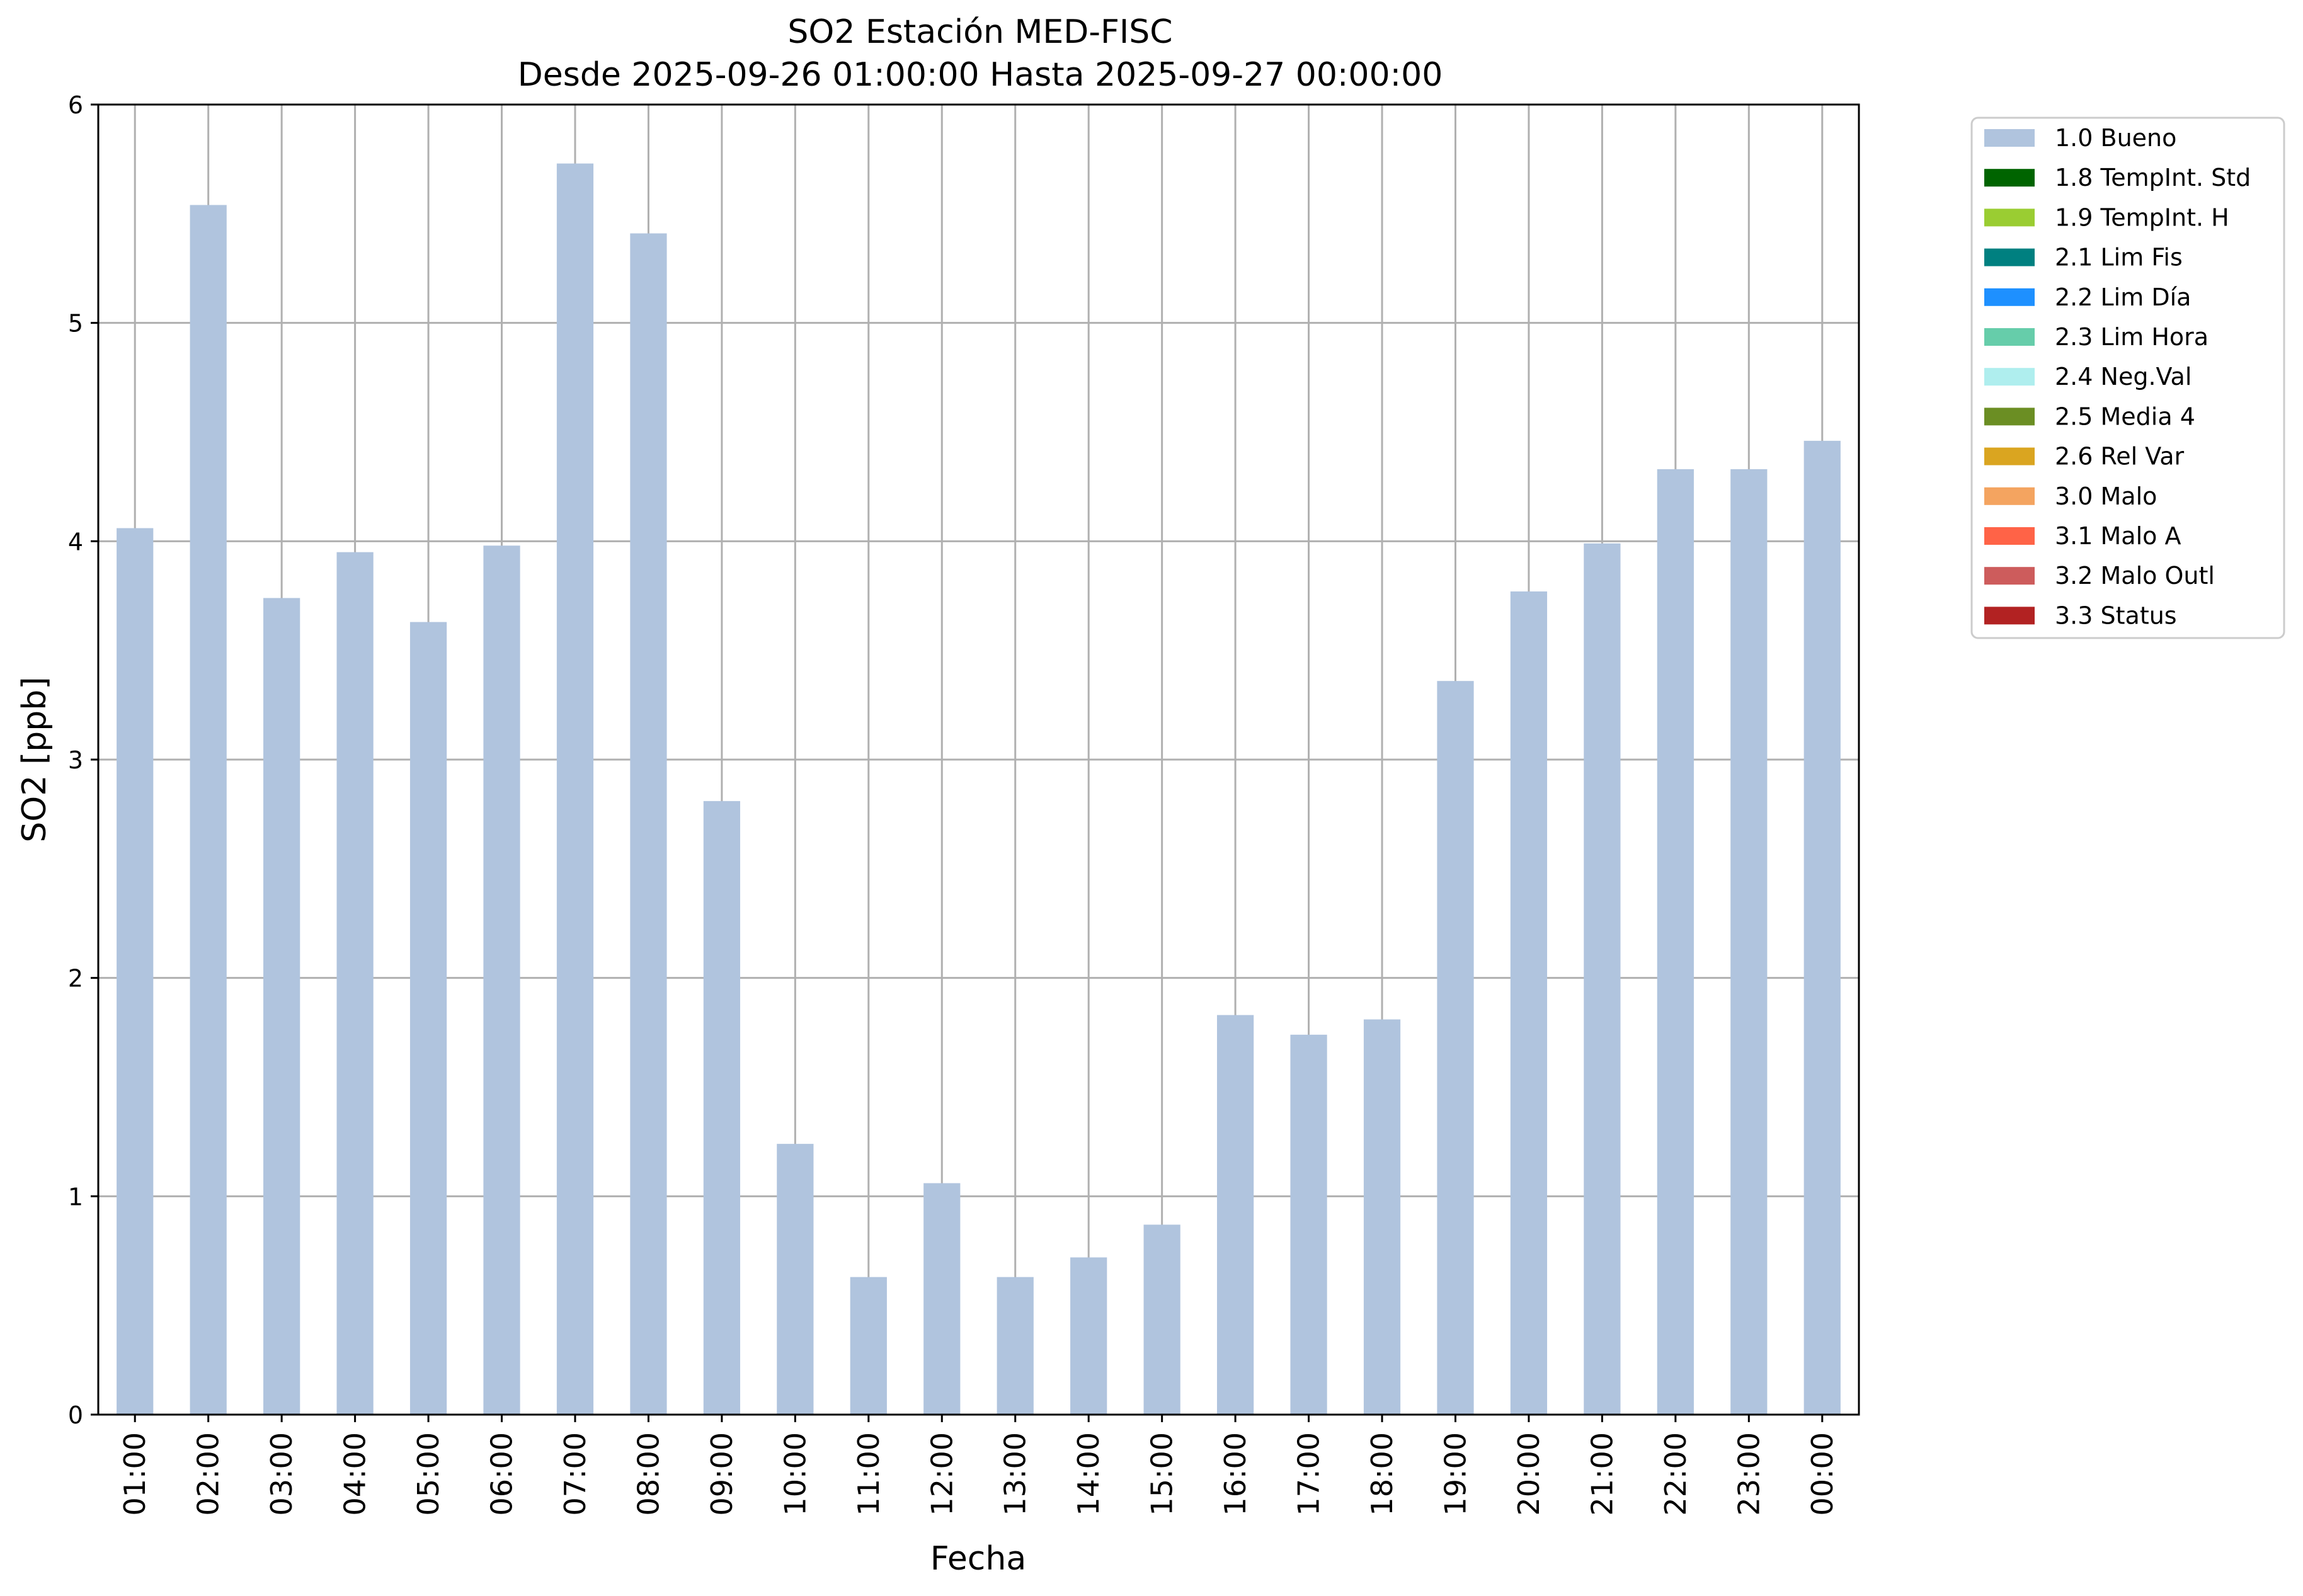 This screenshot has height=1596, width=2303. I want to click on x-tick-label: 01:00, so click(135, 1474).